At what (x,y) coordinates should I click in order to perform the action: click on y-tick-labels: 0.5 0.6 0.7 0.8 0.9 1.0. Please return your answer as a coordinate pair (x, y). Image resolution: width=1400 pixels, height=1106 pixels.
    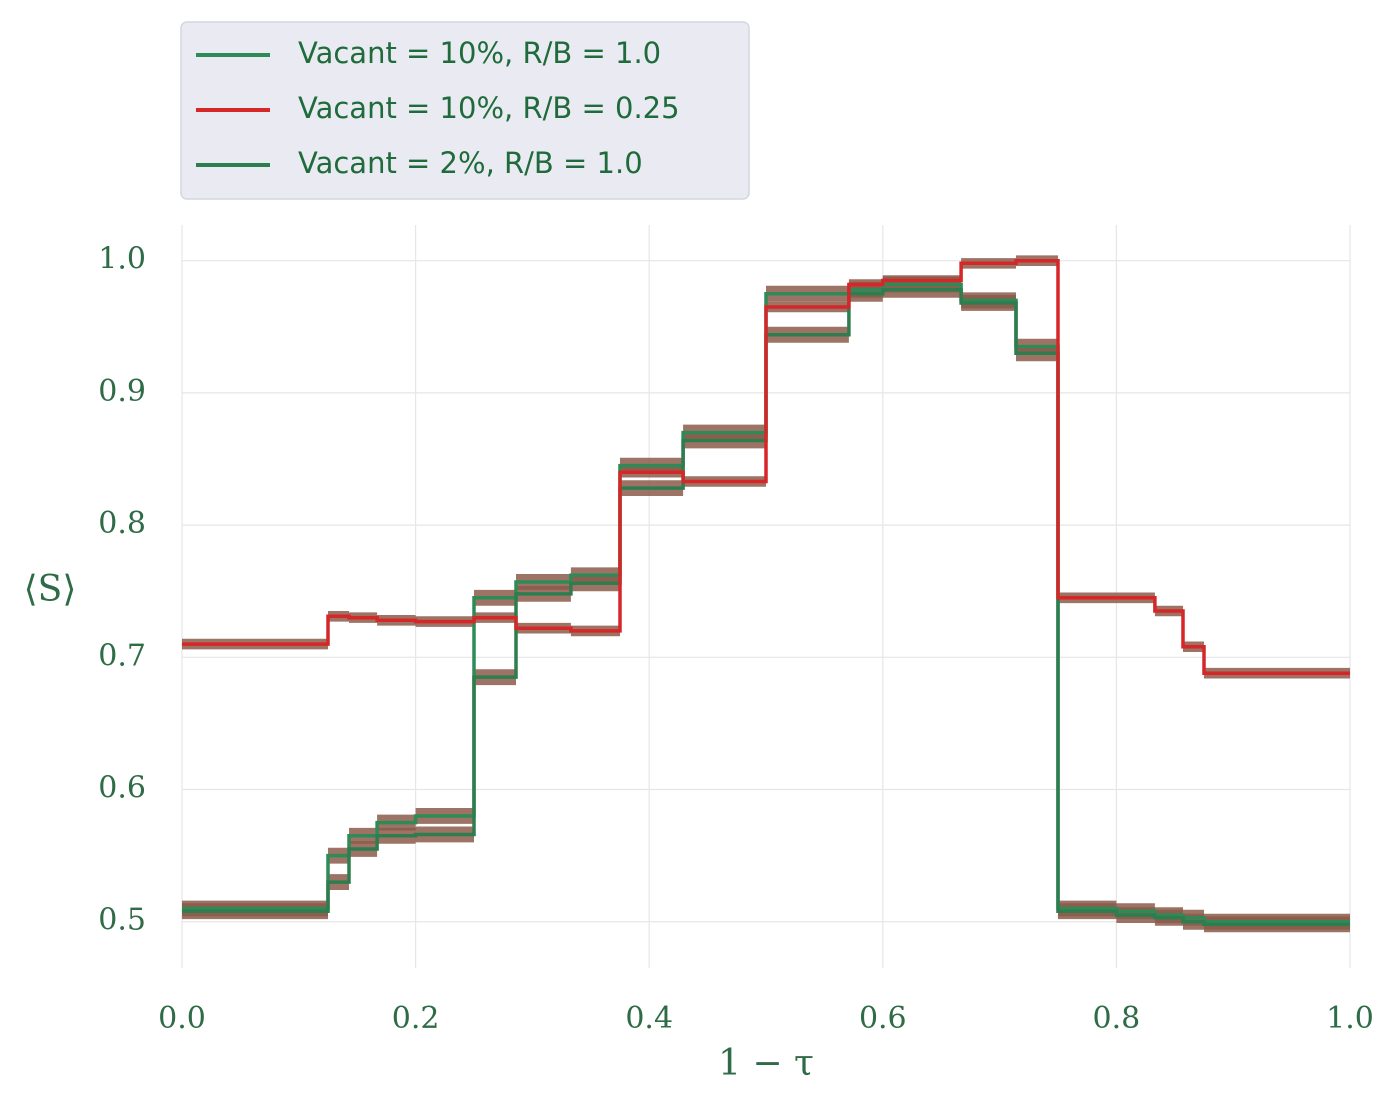
    Looking at the image, I should click on (122, 590).